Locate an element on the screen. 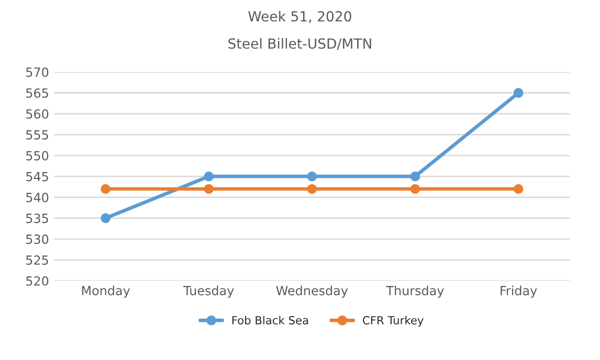 The height and width of the screenshot is (360, 600). y-tick-label: 555 is located at coordinates (37, 135).